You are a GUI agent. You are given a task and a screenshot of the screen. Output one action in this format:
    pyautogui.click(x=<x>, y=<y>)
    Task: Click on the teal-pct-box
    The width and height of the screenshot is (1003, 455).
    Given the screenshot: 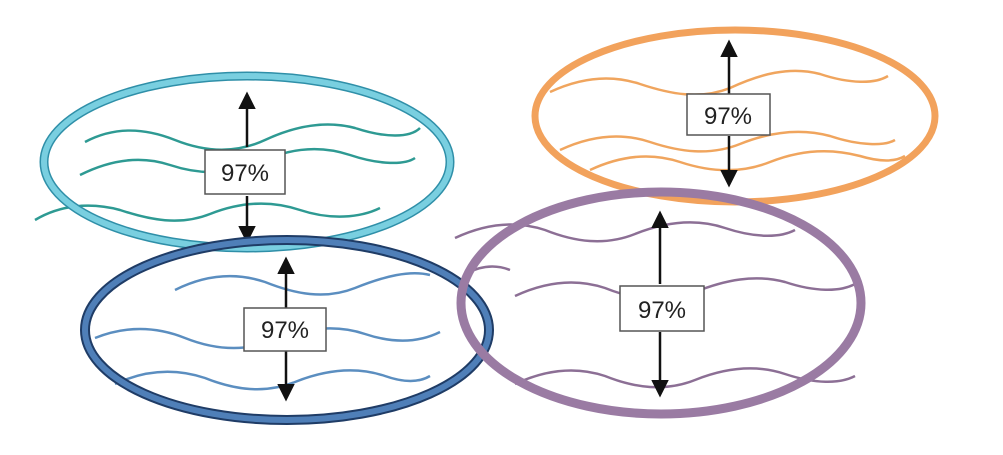 What is the action you would take?
    pyautogui.click(x=245, y=172)
    